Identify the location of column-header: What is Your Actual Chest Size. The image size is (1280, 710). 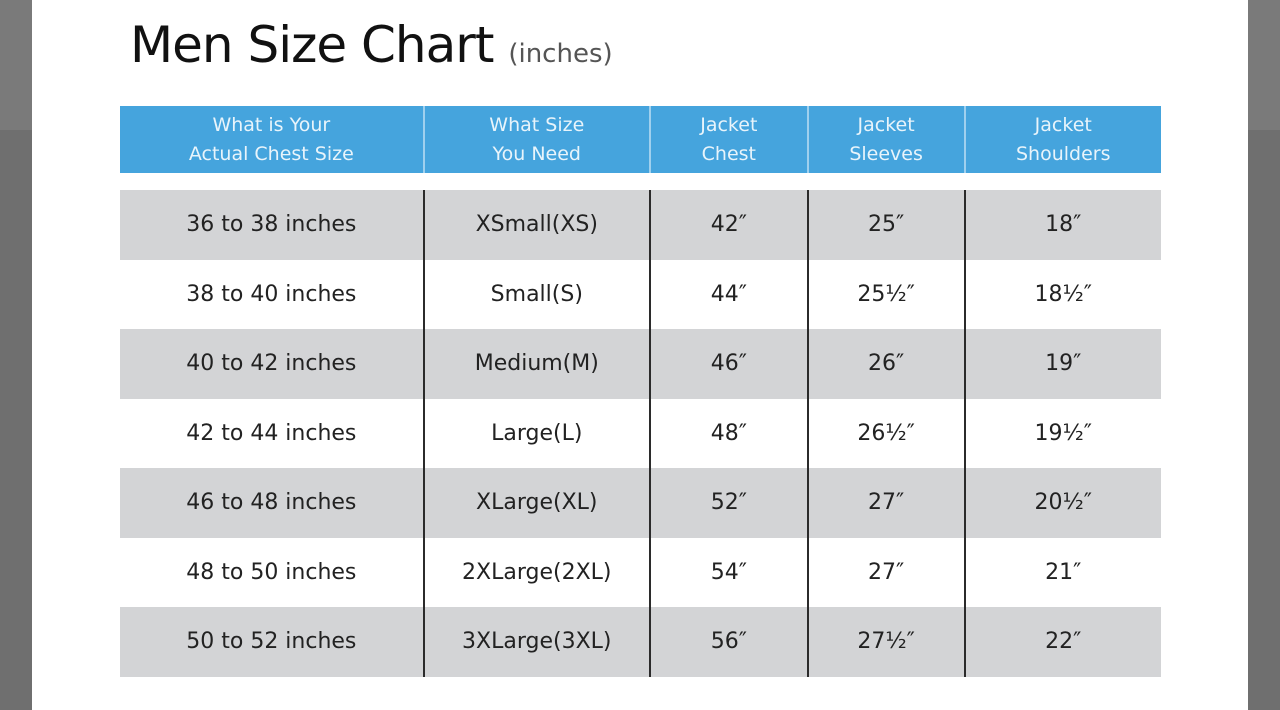
(272, 139).